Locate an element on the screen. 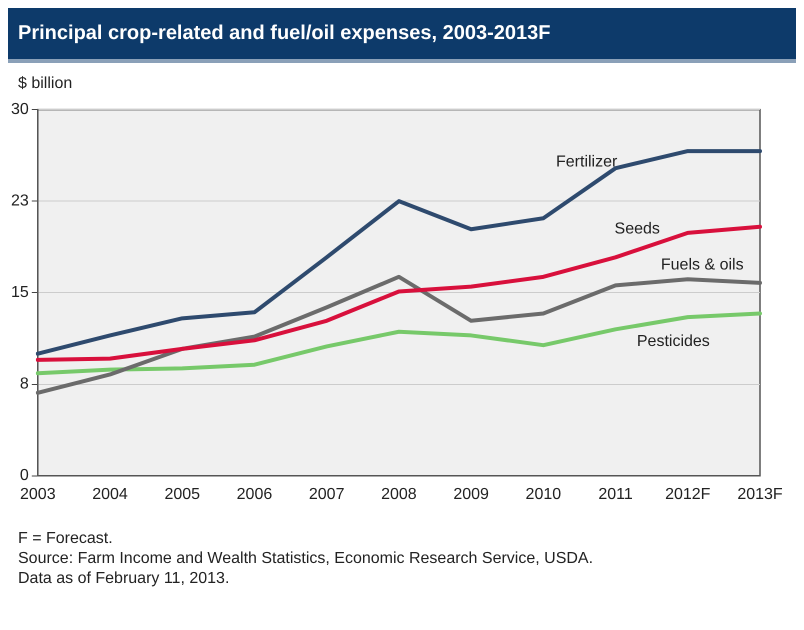  x-tick-label: 2011 is located at coordinates (615, 494).